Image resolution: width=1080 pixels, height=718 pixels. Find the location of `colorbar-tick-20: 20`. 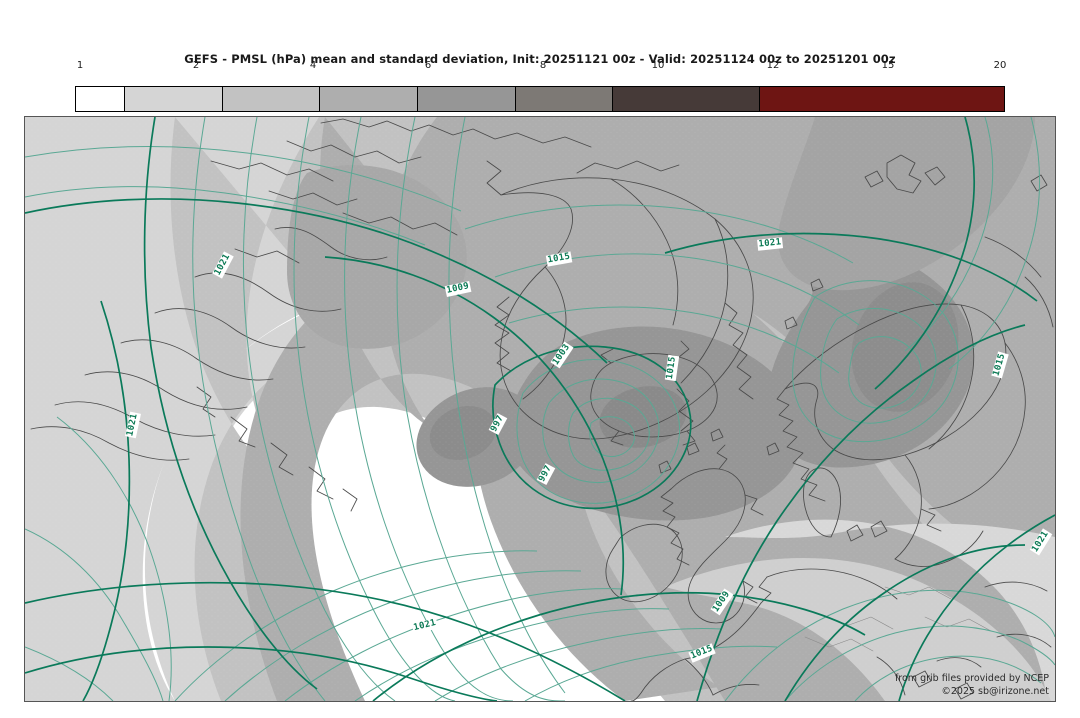

colorbar-tick-20: 20 is located at coordinates (1000, 65).